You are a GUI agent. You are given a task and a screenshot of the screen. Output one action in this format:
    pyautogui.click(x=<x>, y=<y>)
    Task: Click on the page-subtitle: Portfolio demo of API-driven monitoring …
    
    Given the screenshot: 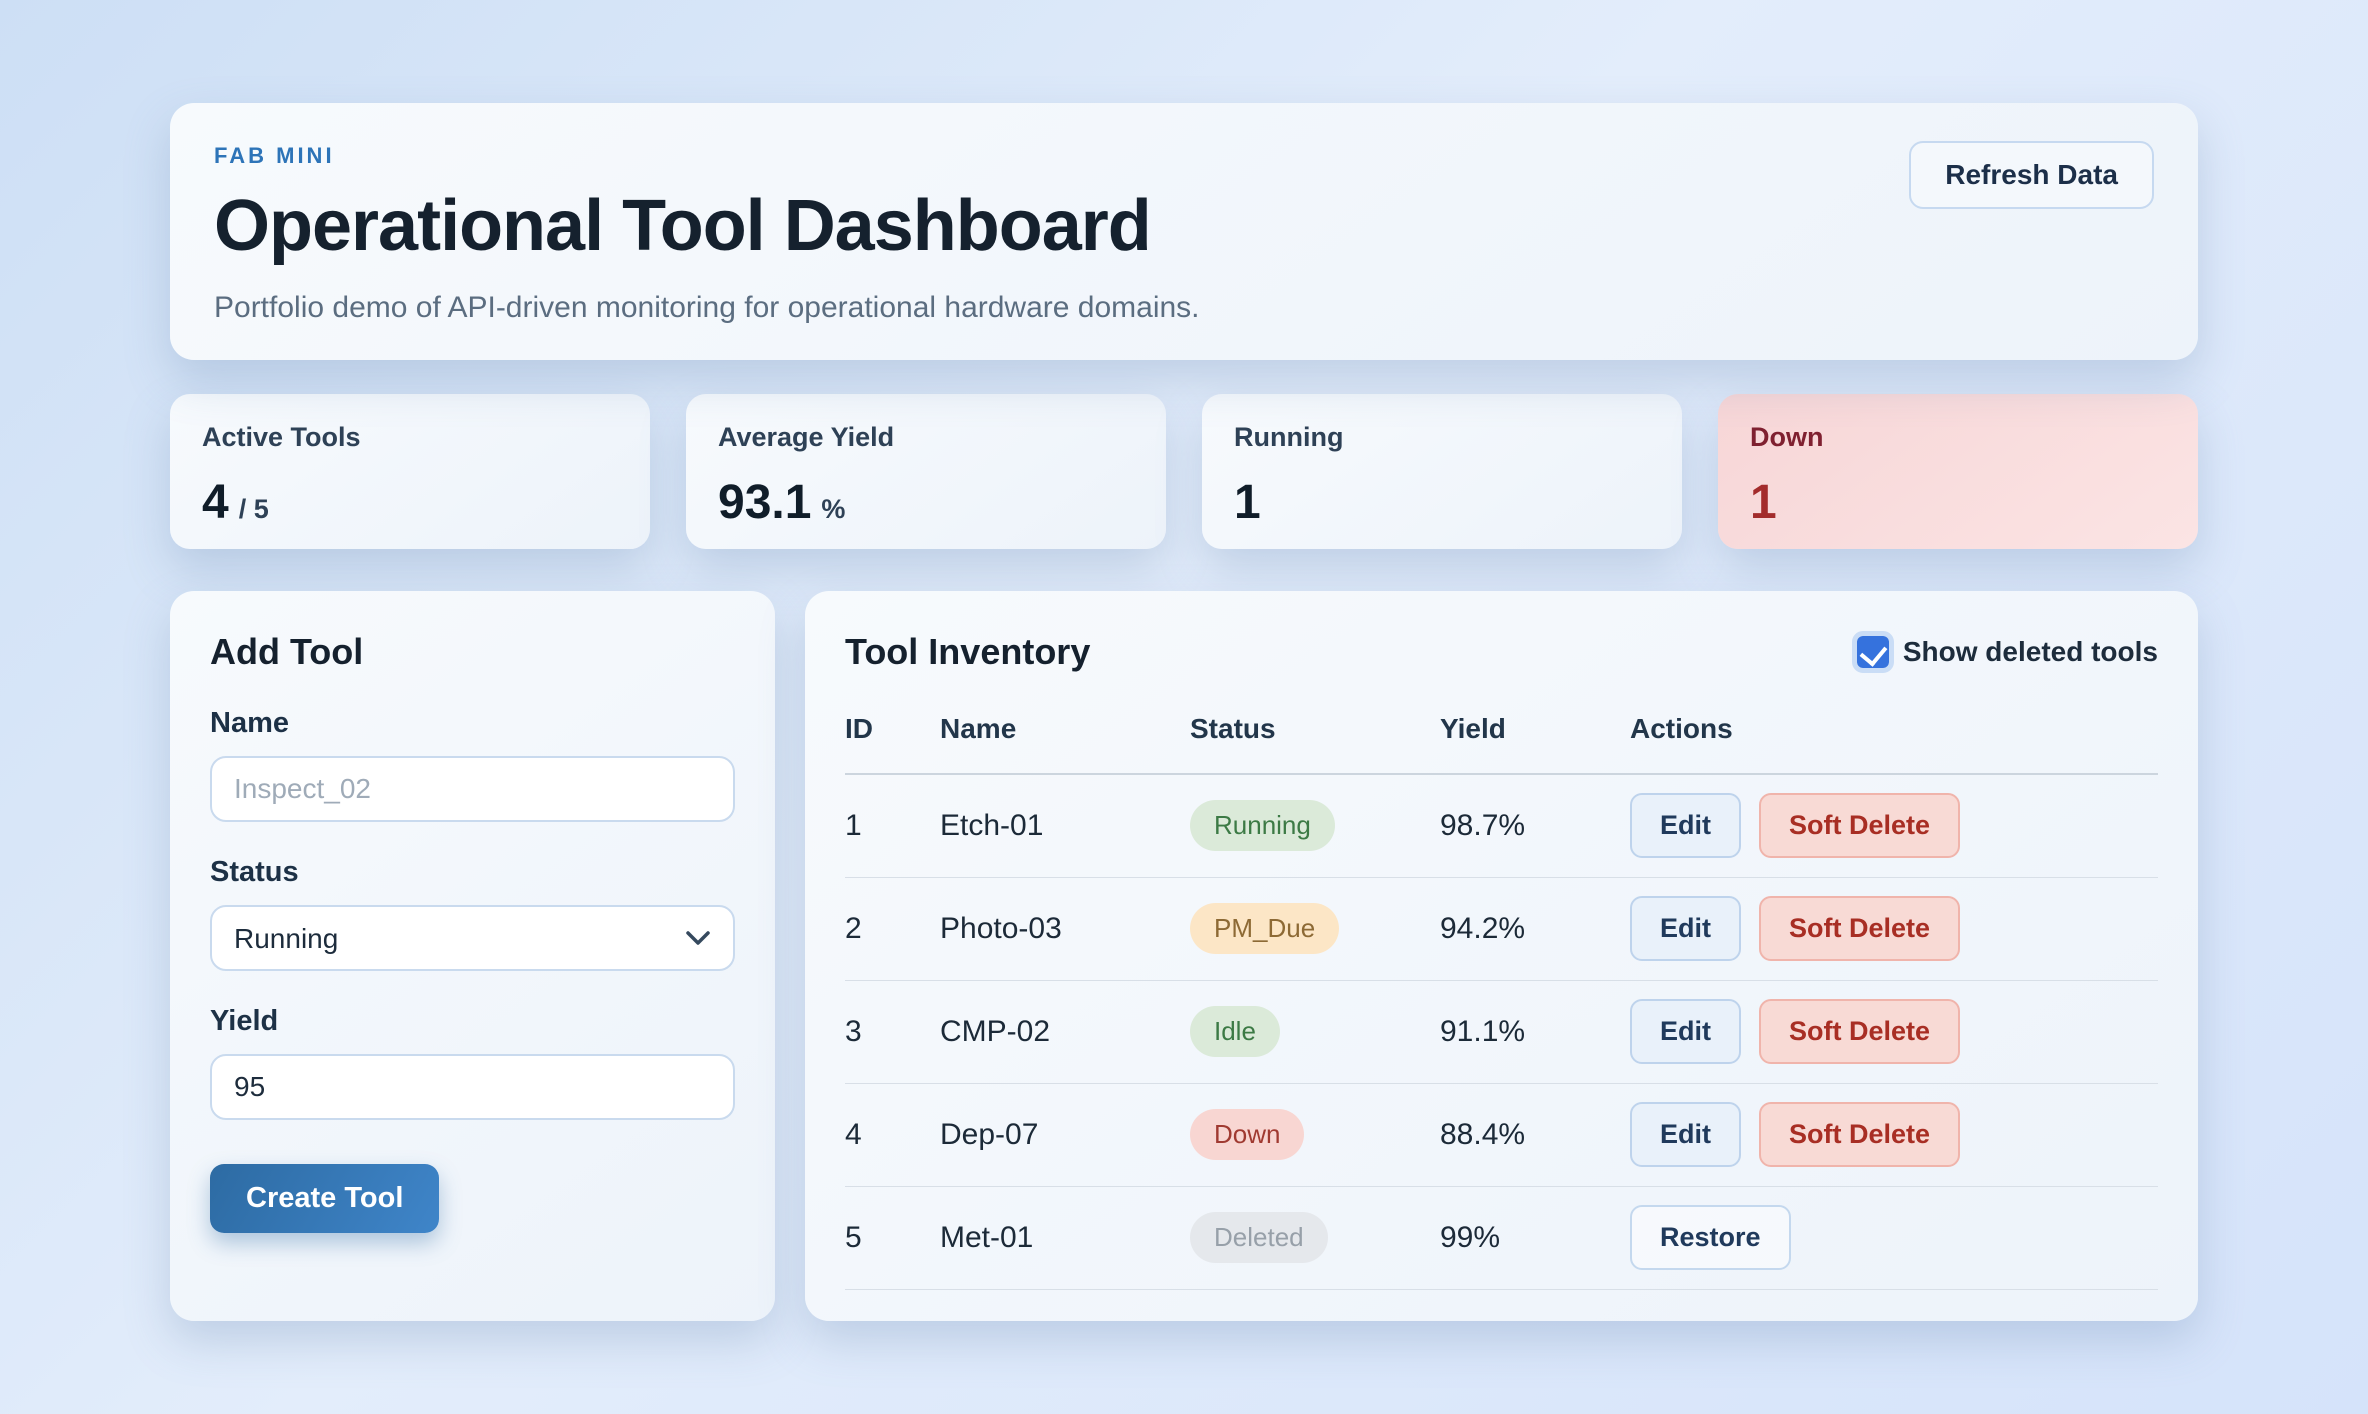 What is the action you would take?
    pyautogui.click(x=707, y=307)
    